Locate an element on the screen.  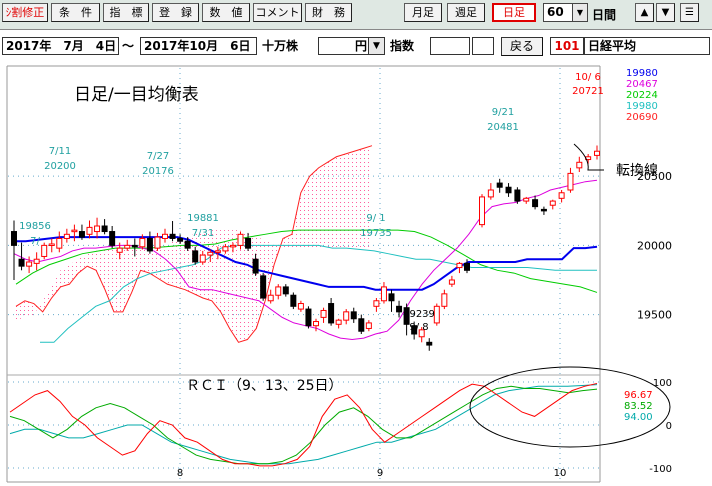
rci-tick-label: -100 is located at coordinates (660, 469).